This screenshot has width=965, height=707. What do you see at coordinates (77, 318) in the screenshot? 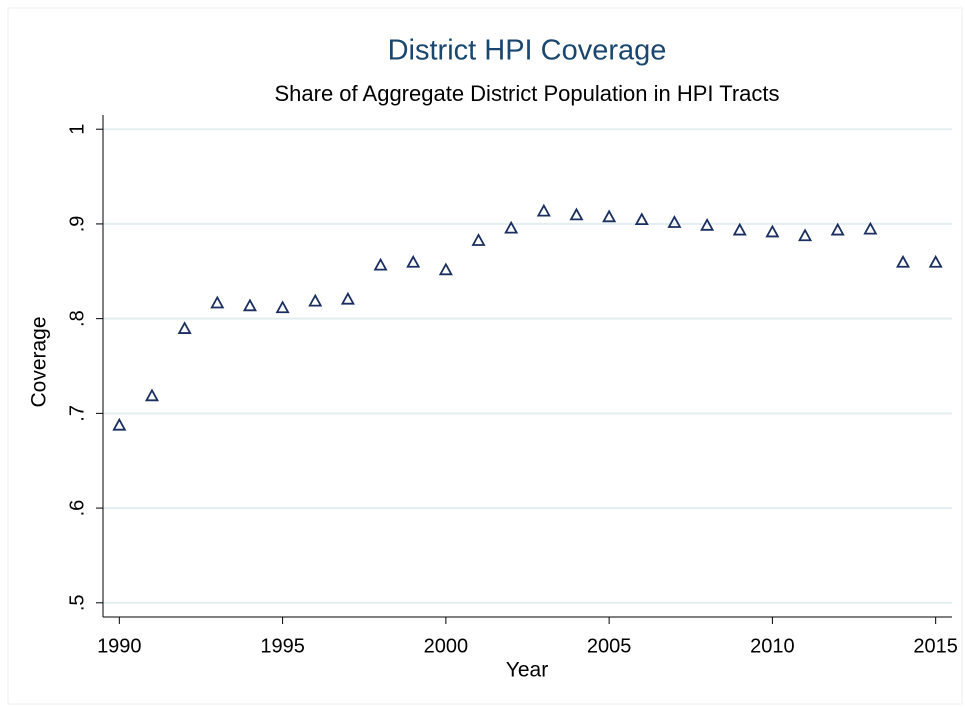
I see `y-tick-label: .8` at bounding box center [77, 318].